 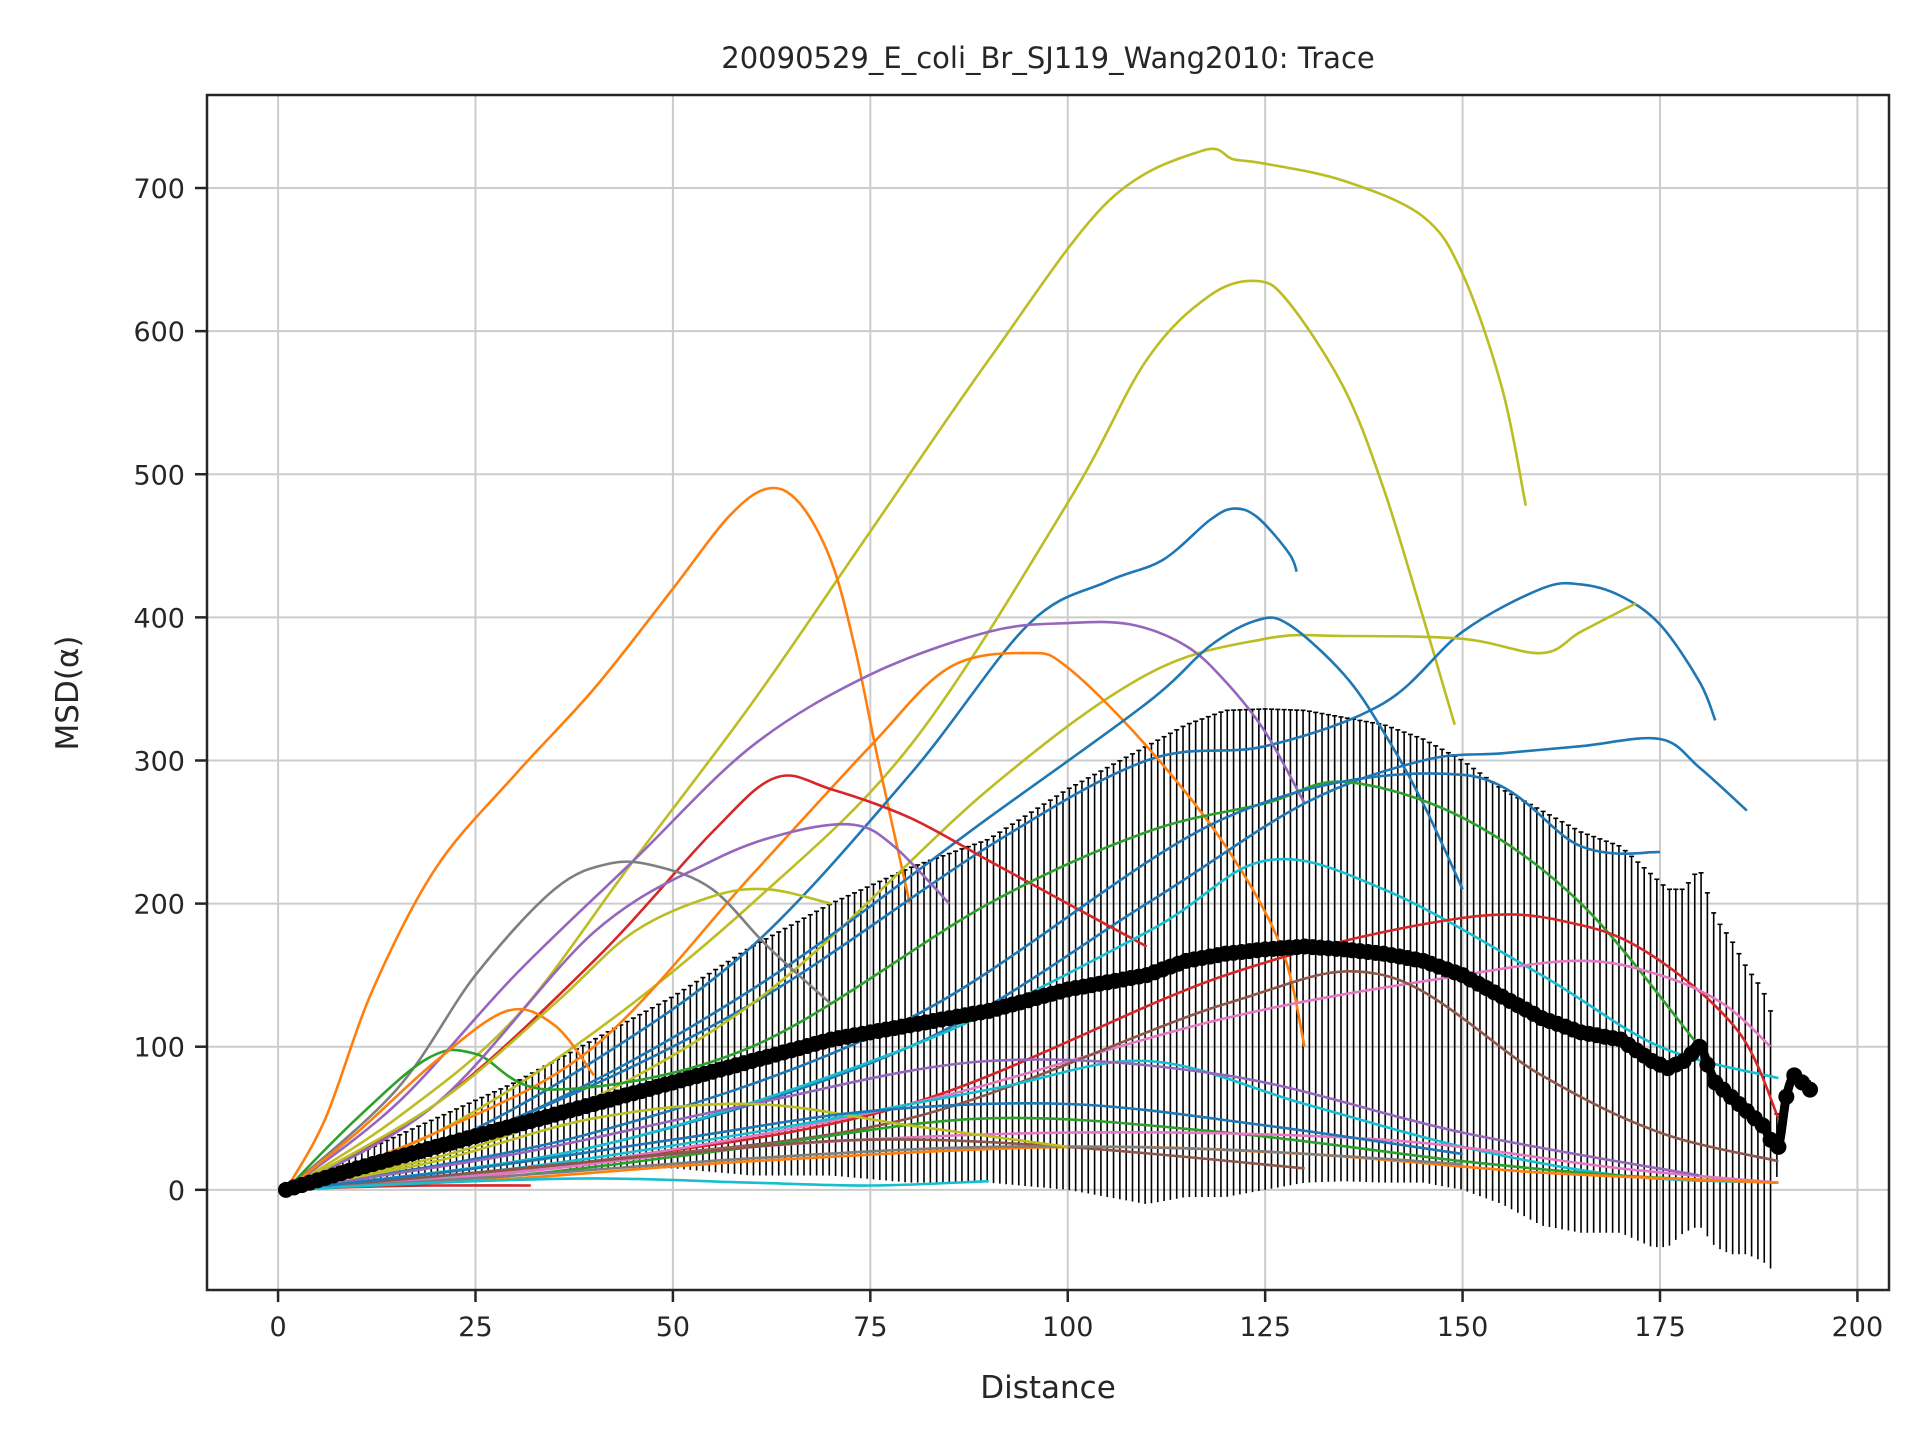 What do you see at coordinates (159, 1048) in the screenshot?
I see `y-tick-label: 100` at bounding box center [159, 1048].